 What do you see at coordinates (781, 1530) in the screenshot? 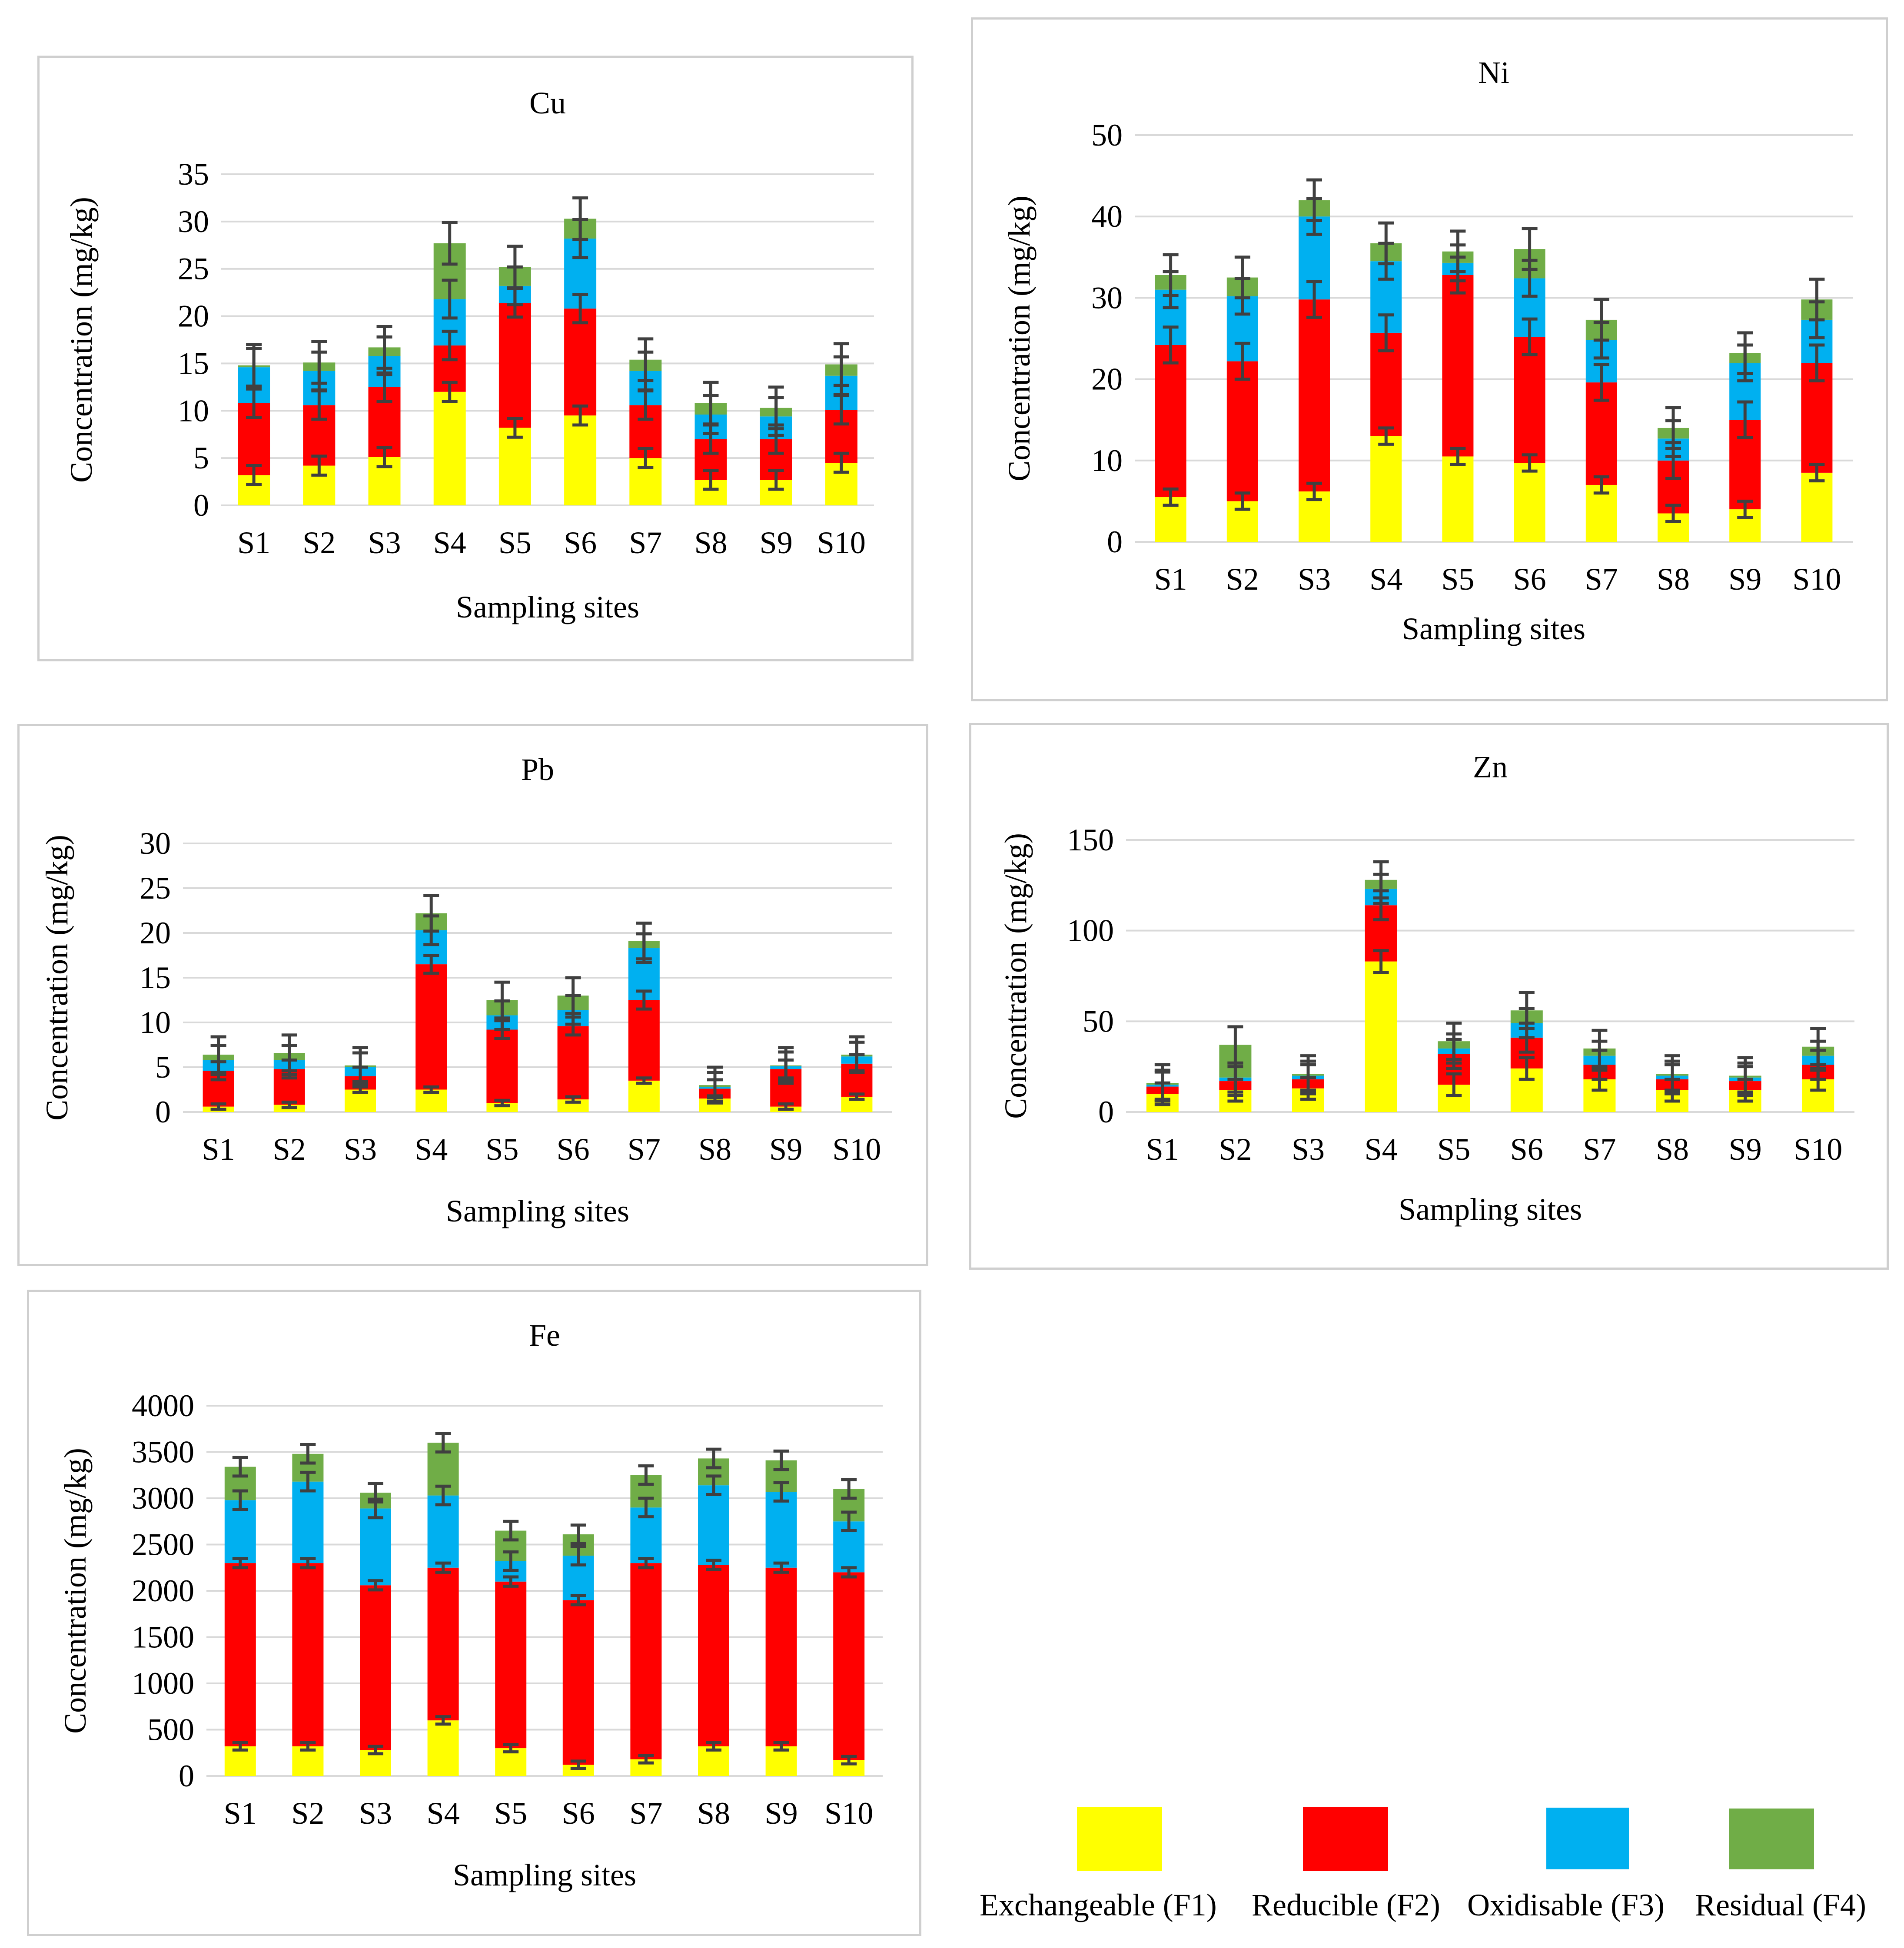
I see `bar-segment-f3` at bounding box center [781, 1530].